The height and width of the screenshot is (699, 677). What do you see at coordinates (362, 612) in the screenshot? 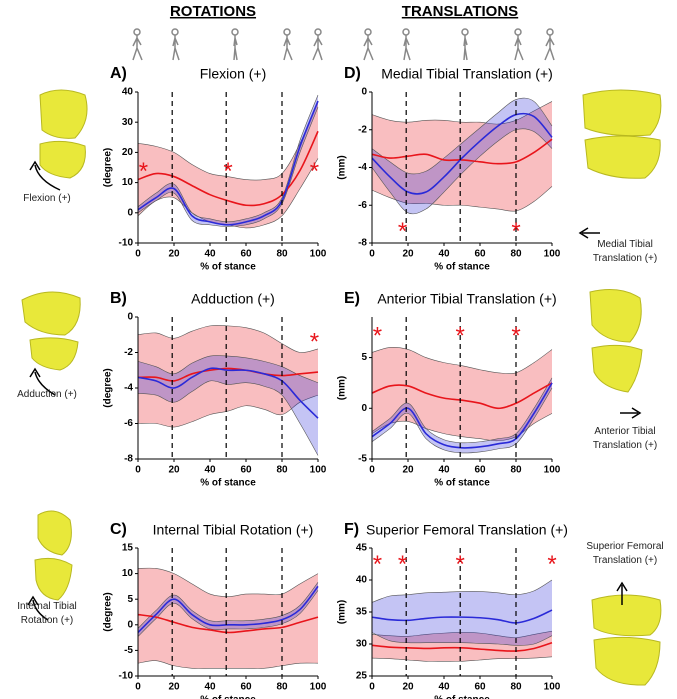
I see `y-tick-label: 35` at bounding box center [362, 612].